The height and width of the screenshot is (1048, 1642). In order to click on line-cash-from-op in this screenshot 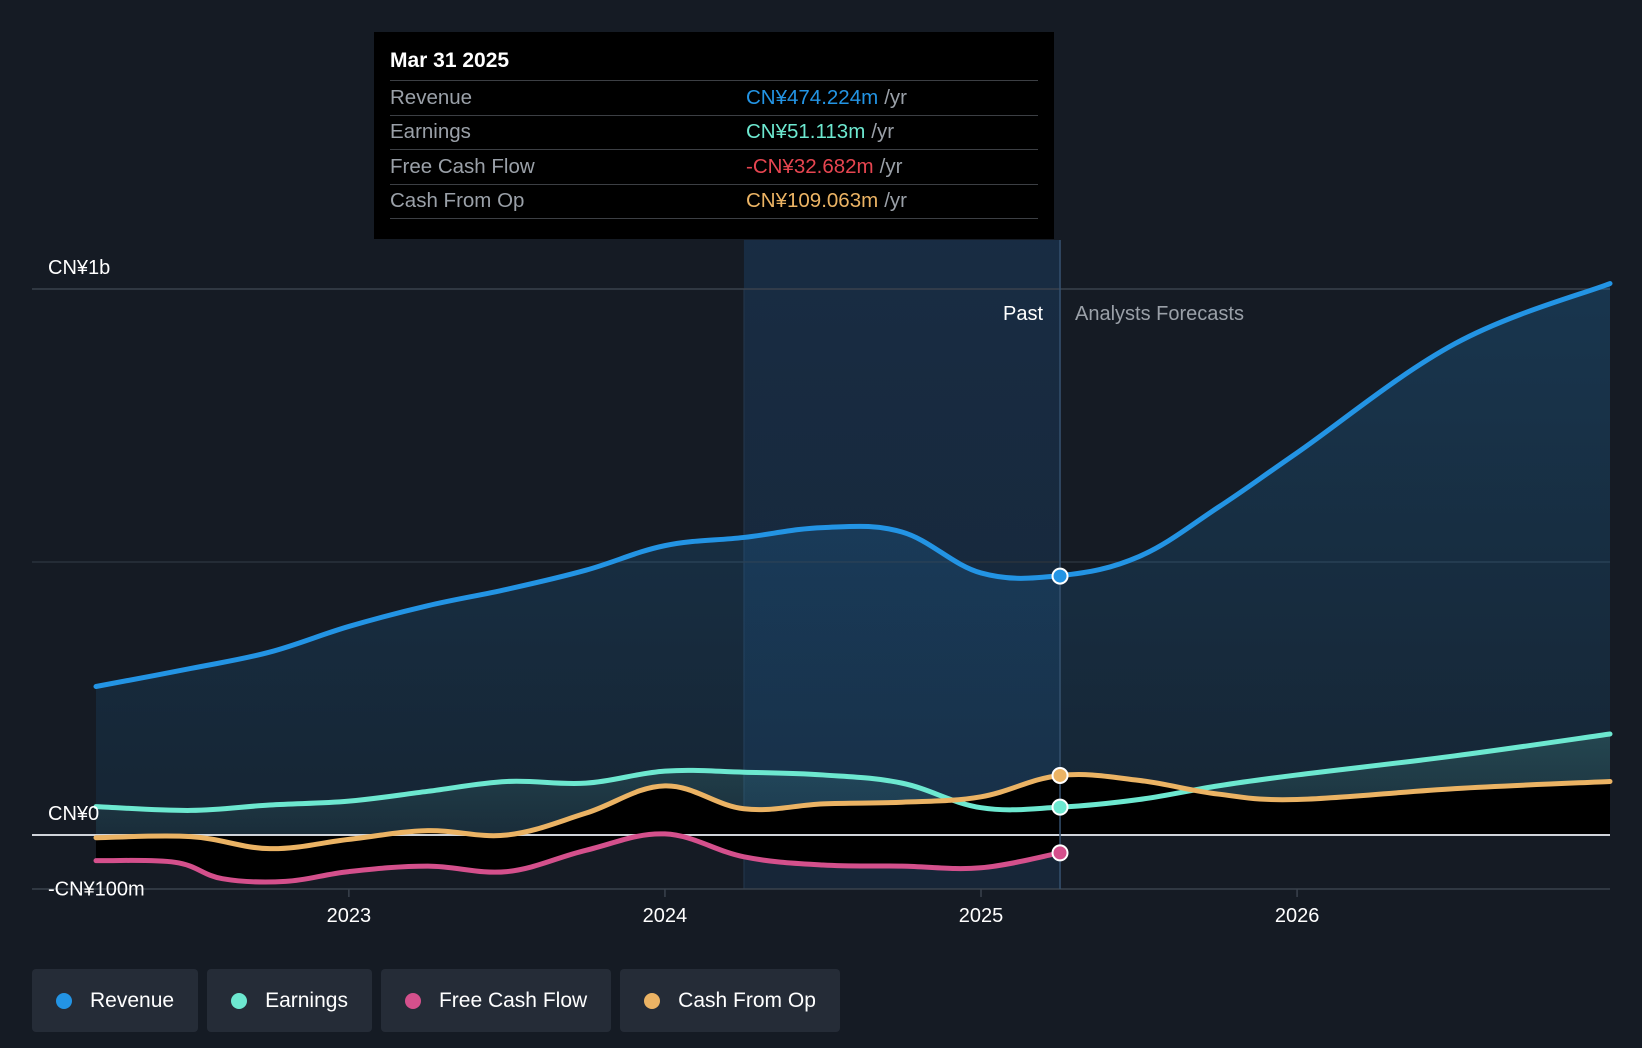, I will do `click(853, 812)`.